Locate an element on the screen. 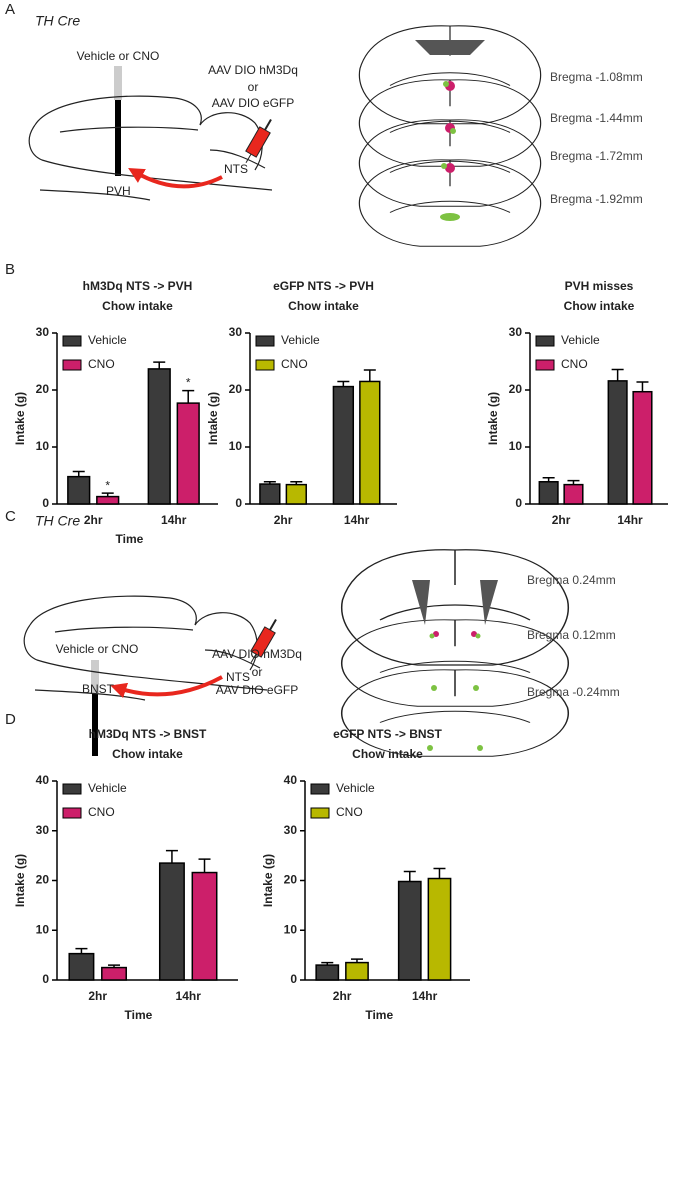 This screenshot has height=1191, width=685. chart-title: eGFP NTS -> BNST is located at coordinates (387, 734).